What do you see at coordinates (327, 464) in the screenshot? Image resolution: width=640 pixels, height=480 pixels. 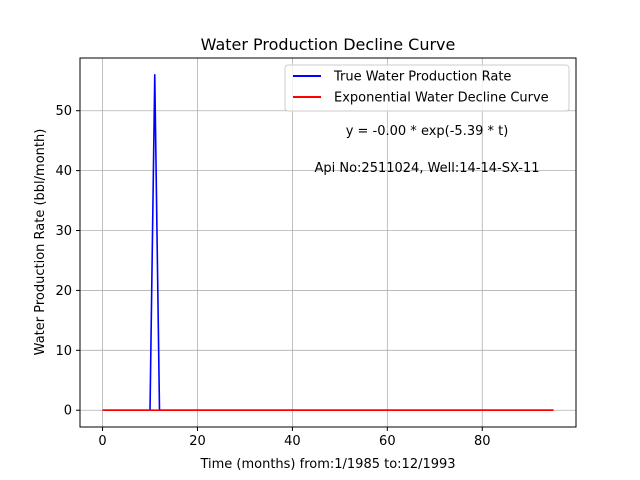 I see `x-axis-label: Time (months) from:1/1985 to:12/1993` at bounding box center [327, 464].